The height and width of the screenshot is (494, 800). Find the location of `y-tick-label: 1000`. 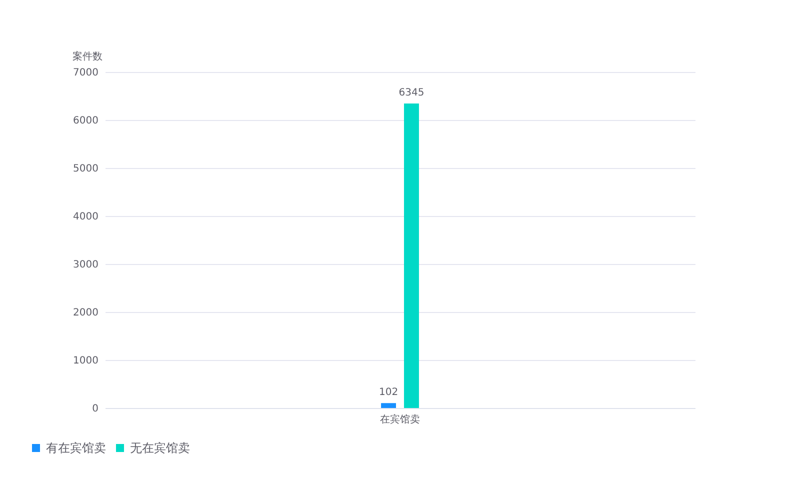

y-tick-label: 1000 is located at coordinates (85, 361).